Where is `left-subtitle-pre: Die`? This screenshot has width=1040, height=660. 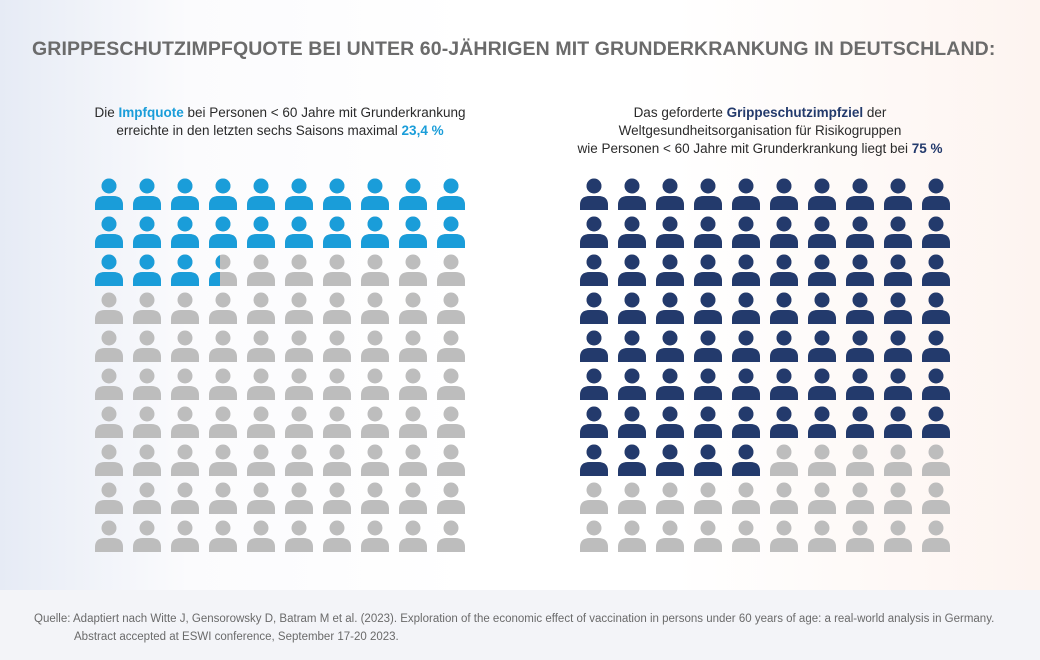 left-subtitle-pre: Die is located at coordinates (106, 112).